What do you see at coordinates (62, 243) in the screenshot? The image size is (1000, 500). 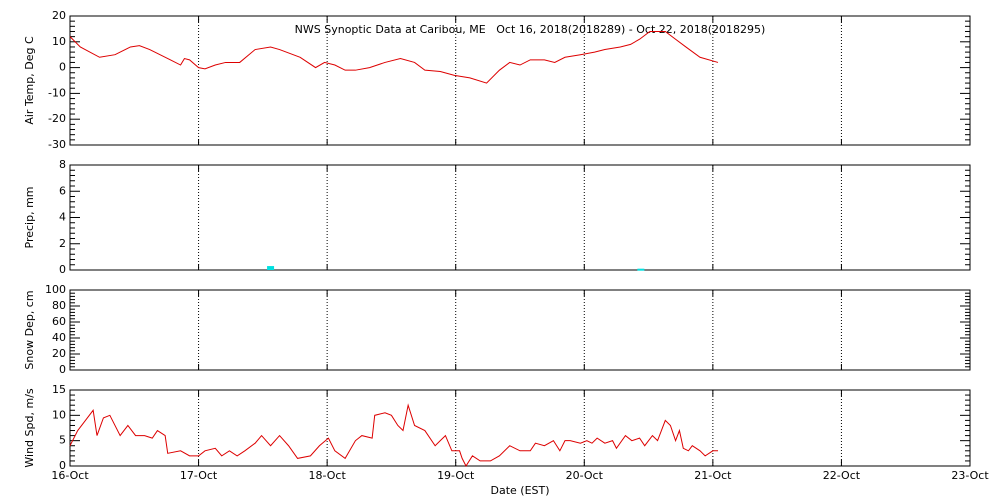 I see `y-tick-label: 2` at bounding box center [62, 243].